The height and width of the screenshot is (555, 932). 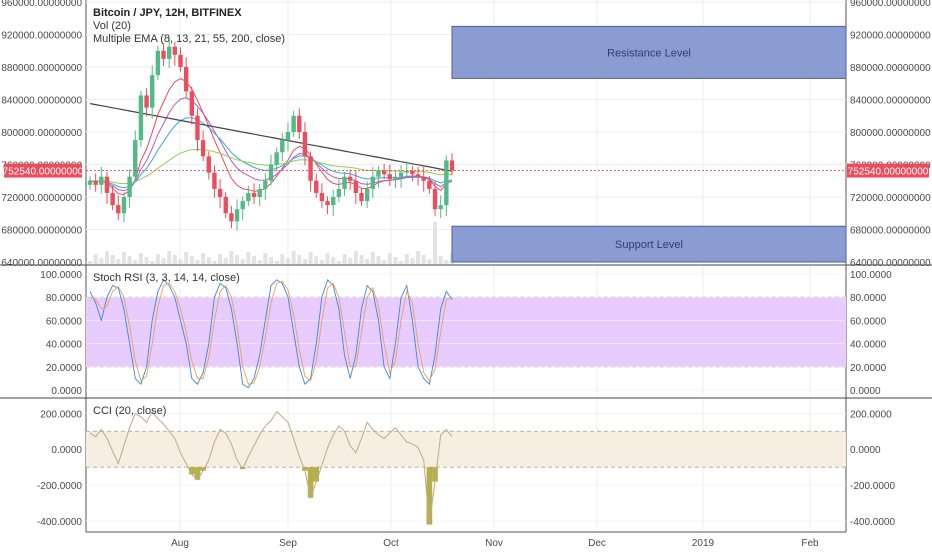 I want to click on stoch-tick-label-right: 60.0000, so click(x=868, y=321).